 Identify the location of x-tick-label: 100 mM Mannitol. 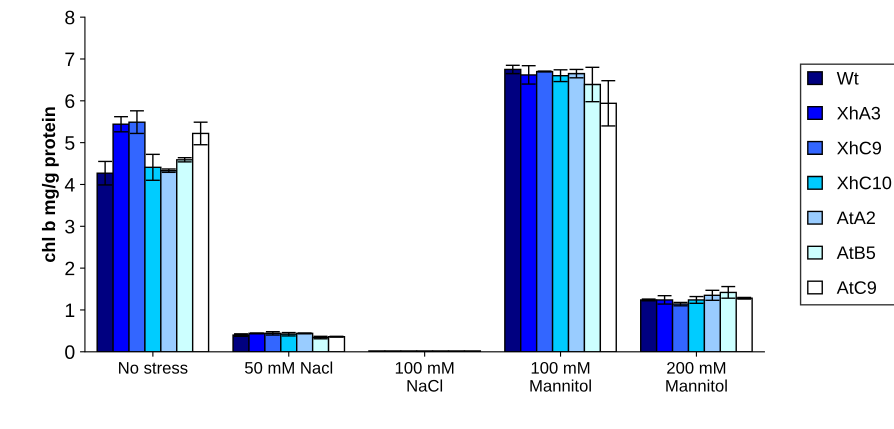
(560, 377).